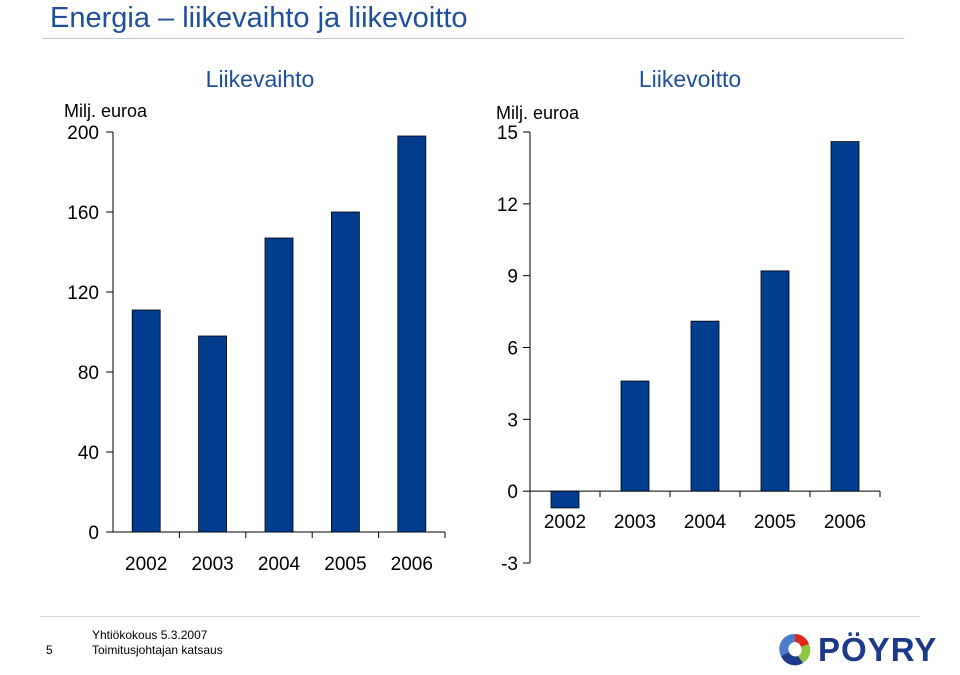  I want to click on y-tick-label: 6, so click(512, 349).